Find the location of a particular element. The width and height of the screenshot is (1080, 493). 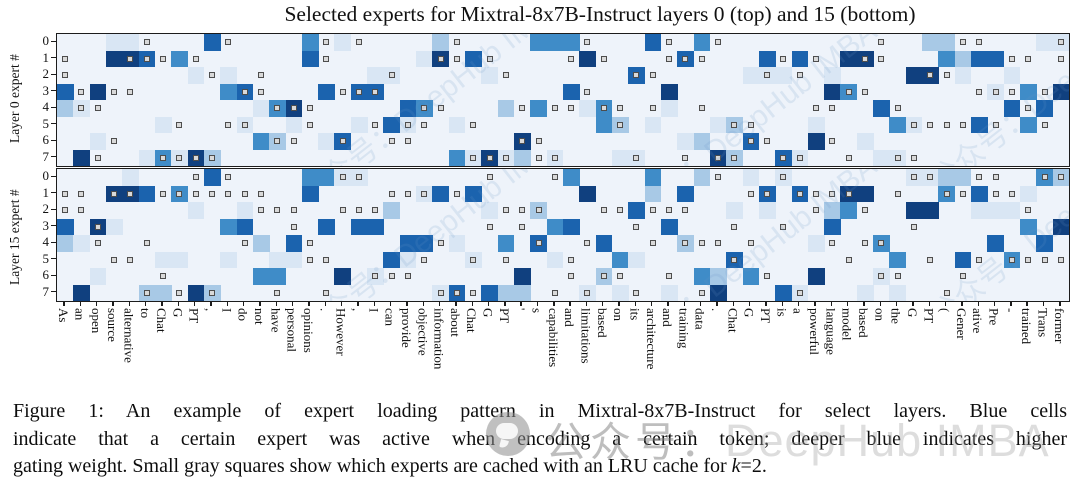

x-tick-label: - is located at coordinates (1010, 310).